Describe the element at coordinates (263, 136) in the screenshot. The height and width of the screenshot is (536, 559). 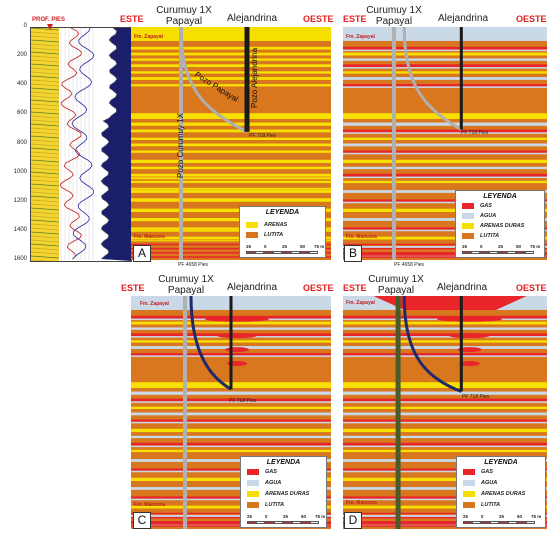
I see `pf-short-a: PF 718 Pies` at that location.